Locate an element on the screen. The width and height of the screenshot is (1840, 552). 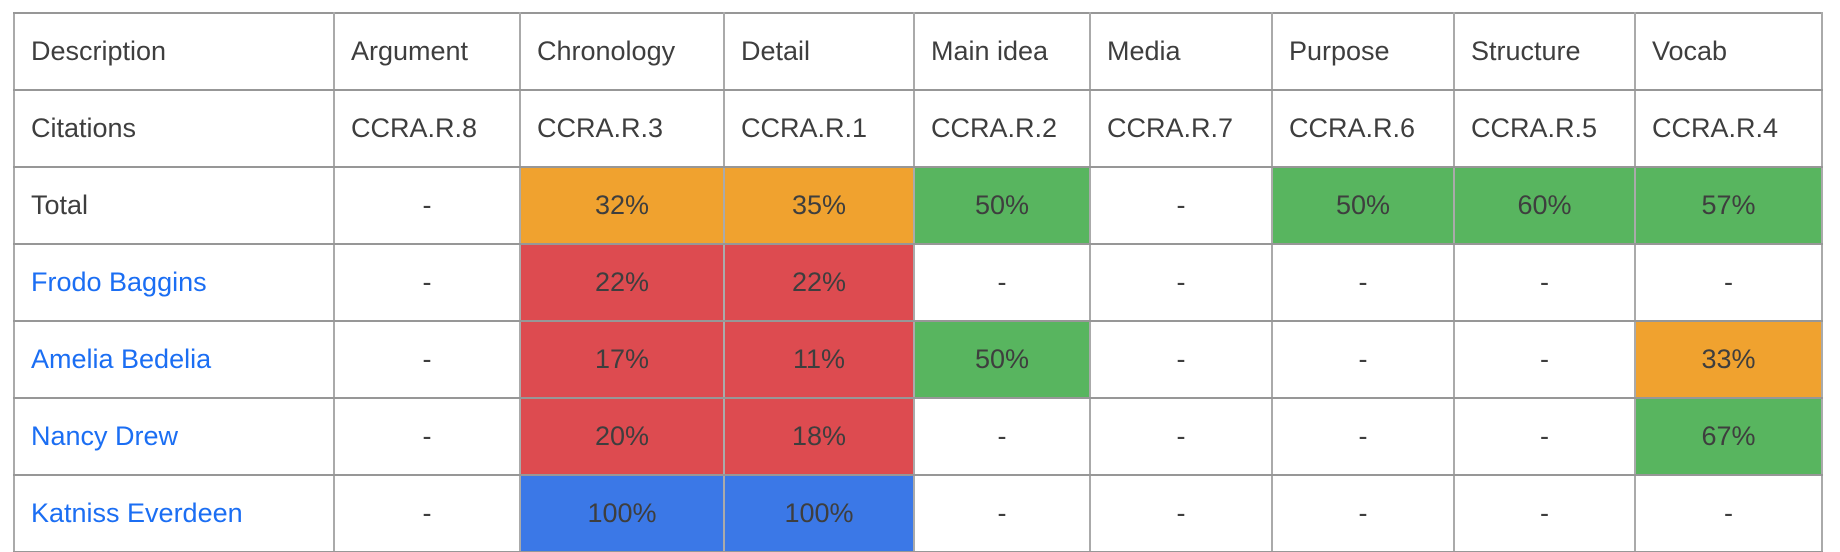
column-header-description: Description is located at coordinates (174, 51).